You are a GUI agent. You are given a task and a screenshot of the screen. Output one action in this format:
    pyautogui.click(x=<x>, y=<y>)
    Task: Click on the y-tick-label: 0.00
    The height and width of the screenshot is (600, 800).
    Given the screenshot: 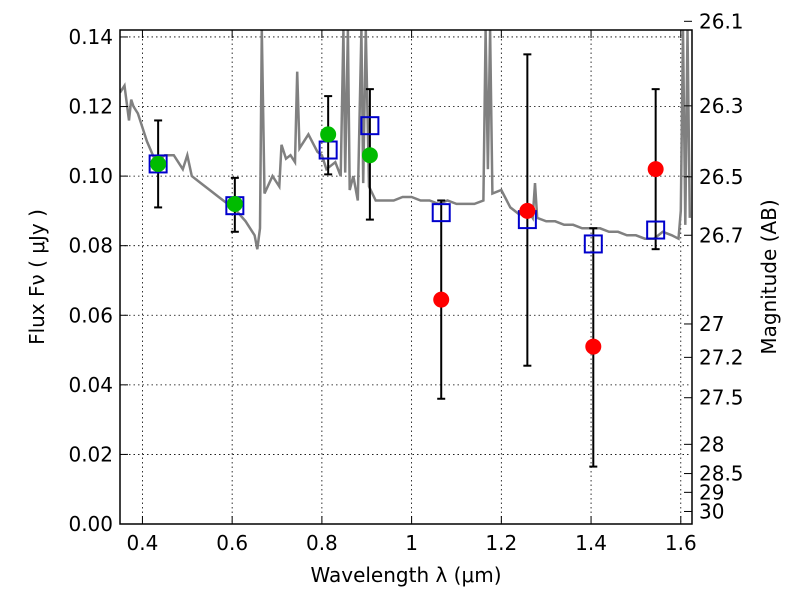 What is the action you would take?
    pyautogui.click(x=90, y=524)
    